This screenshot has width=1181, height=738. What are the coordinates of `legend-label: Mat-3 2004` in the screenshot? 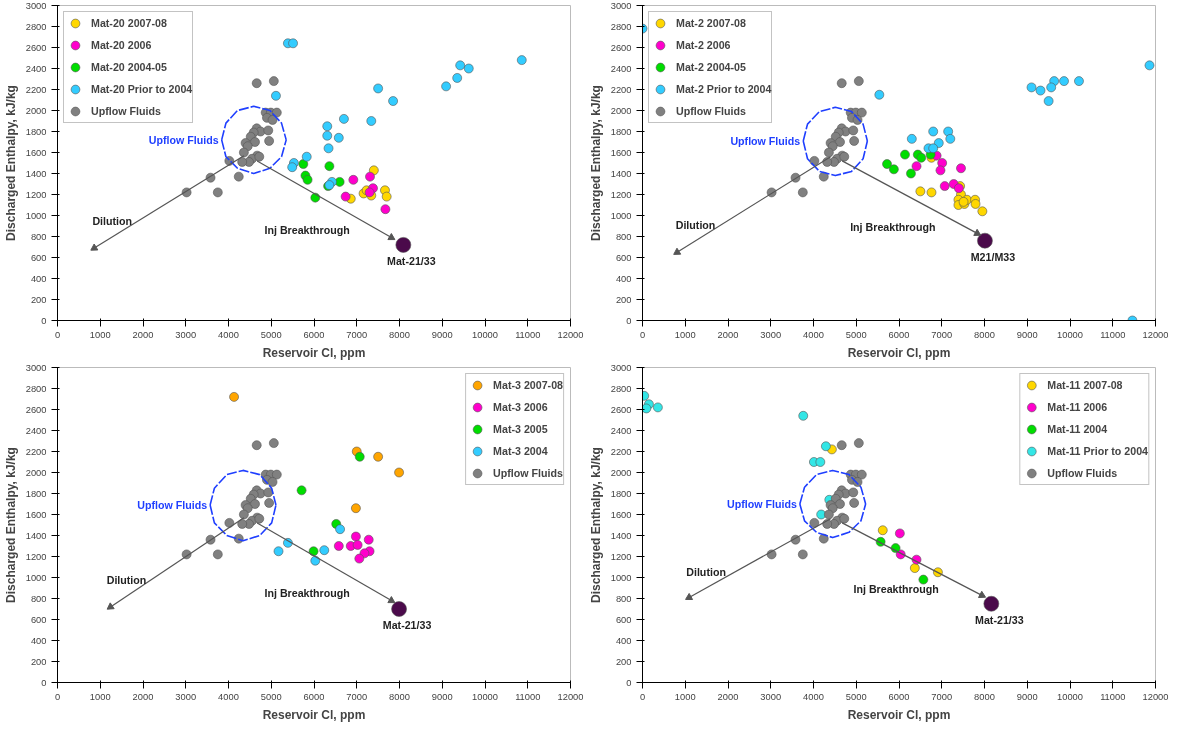 It's located at (520, 451).